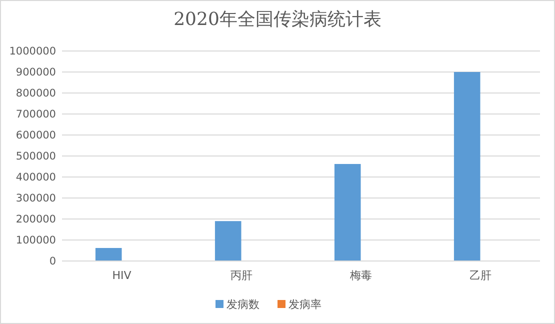 The height and width of the screenshot is (324, 555). Describe the element at coordinates (36, 156) in the screenshot. I see `y-tick-label: 500000` at that location.